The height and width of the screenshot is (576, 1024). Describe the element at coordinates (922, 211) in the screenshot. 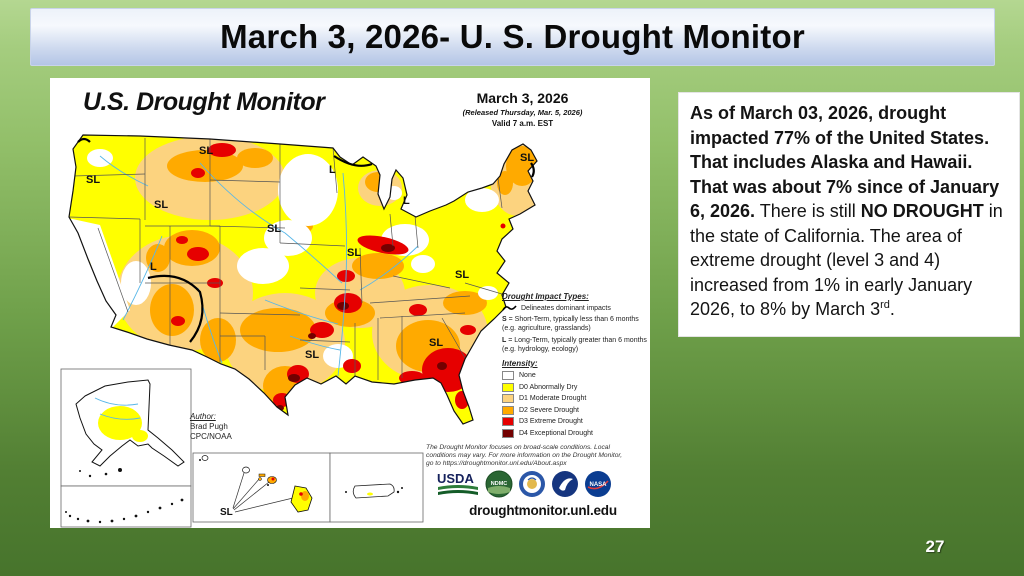

I see `summary-no-drought: NO DROUGHT` at that location.